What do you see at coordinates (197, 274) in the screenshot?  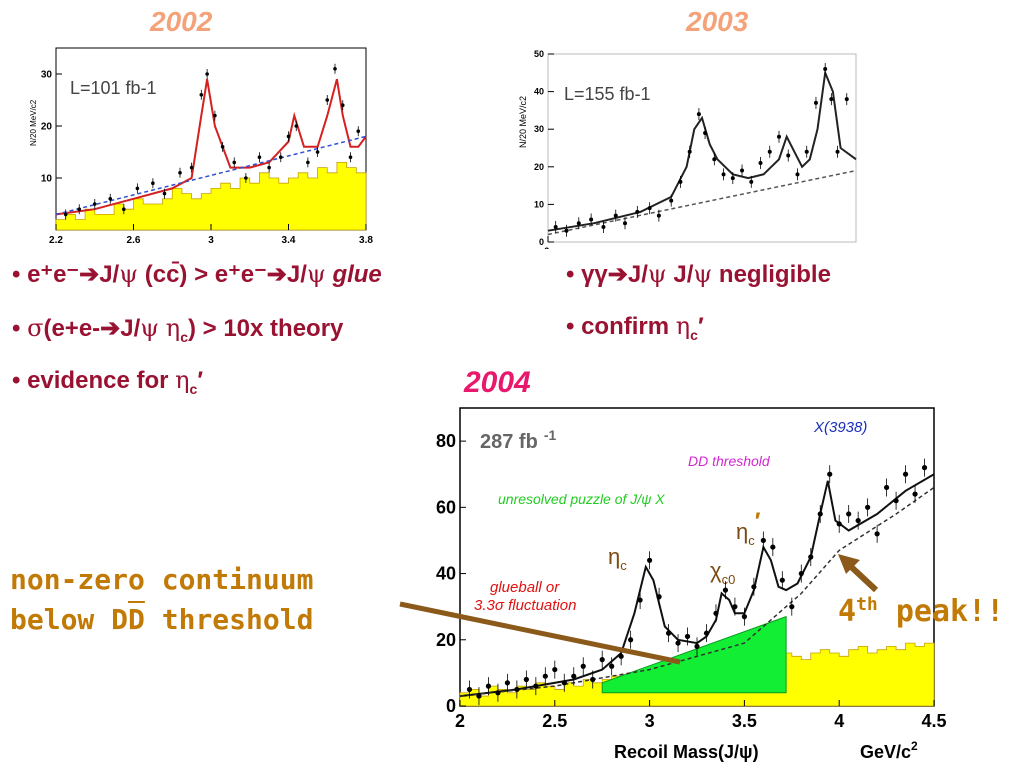 I see `bullet-ccbar: • e⁺e⁻➔J/ψ (cc̄) > e⁺e⁻➔J/ψ glue` at bounding box center [197, 274].